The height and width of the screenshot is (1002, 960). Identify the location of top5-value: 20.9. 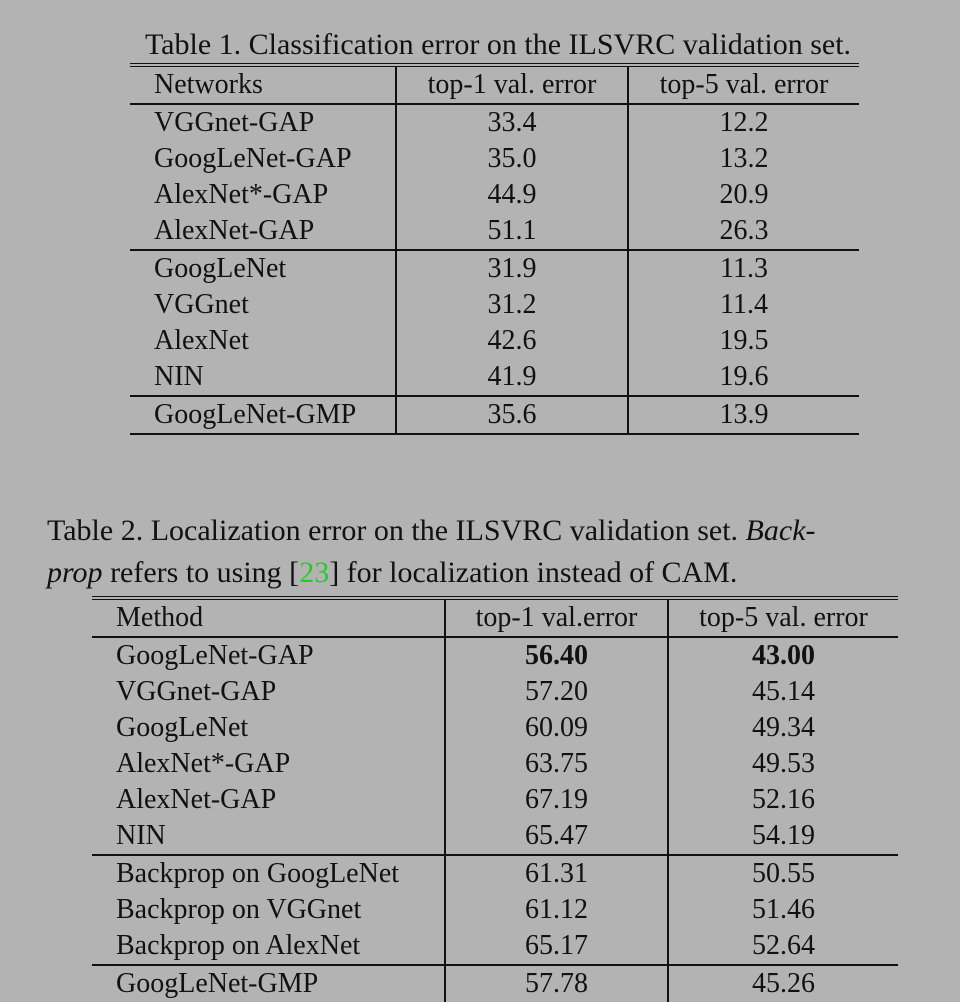
(743, 195).